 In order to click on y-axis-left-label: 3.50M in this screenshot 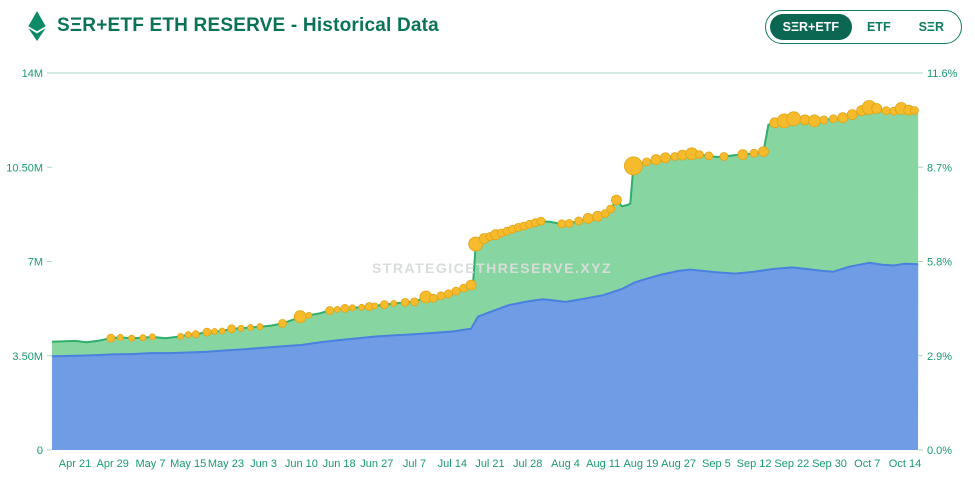, I will do `click(27, 357)`.